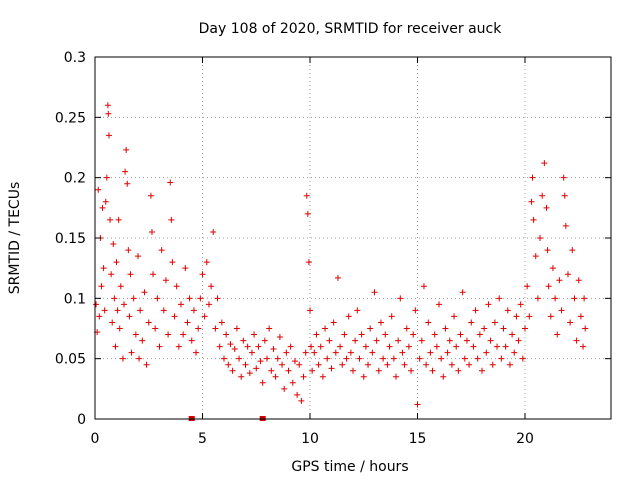  I want to click on y-tick-label: 0.3, so click(75, 58).